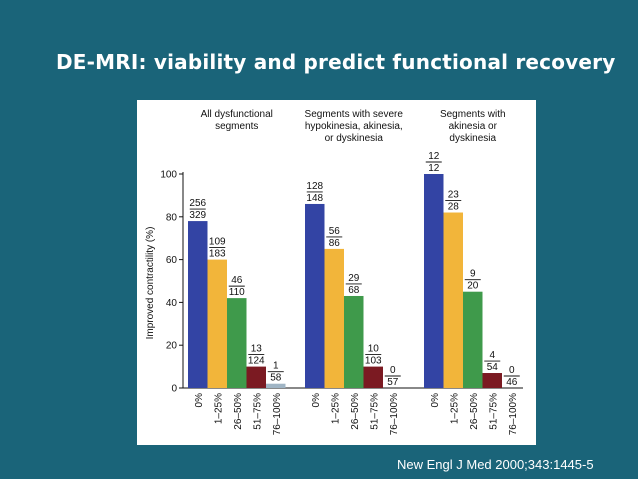 The image size is (638, 479). What do you see at coordinates (454, 195) in the screenshot?
I see `bar-label-numerator: 23` at bounding box center [454, 195].